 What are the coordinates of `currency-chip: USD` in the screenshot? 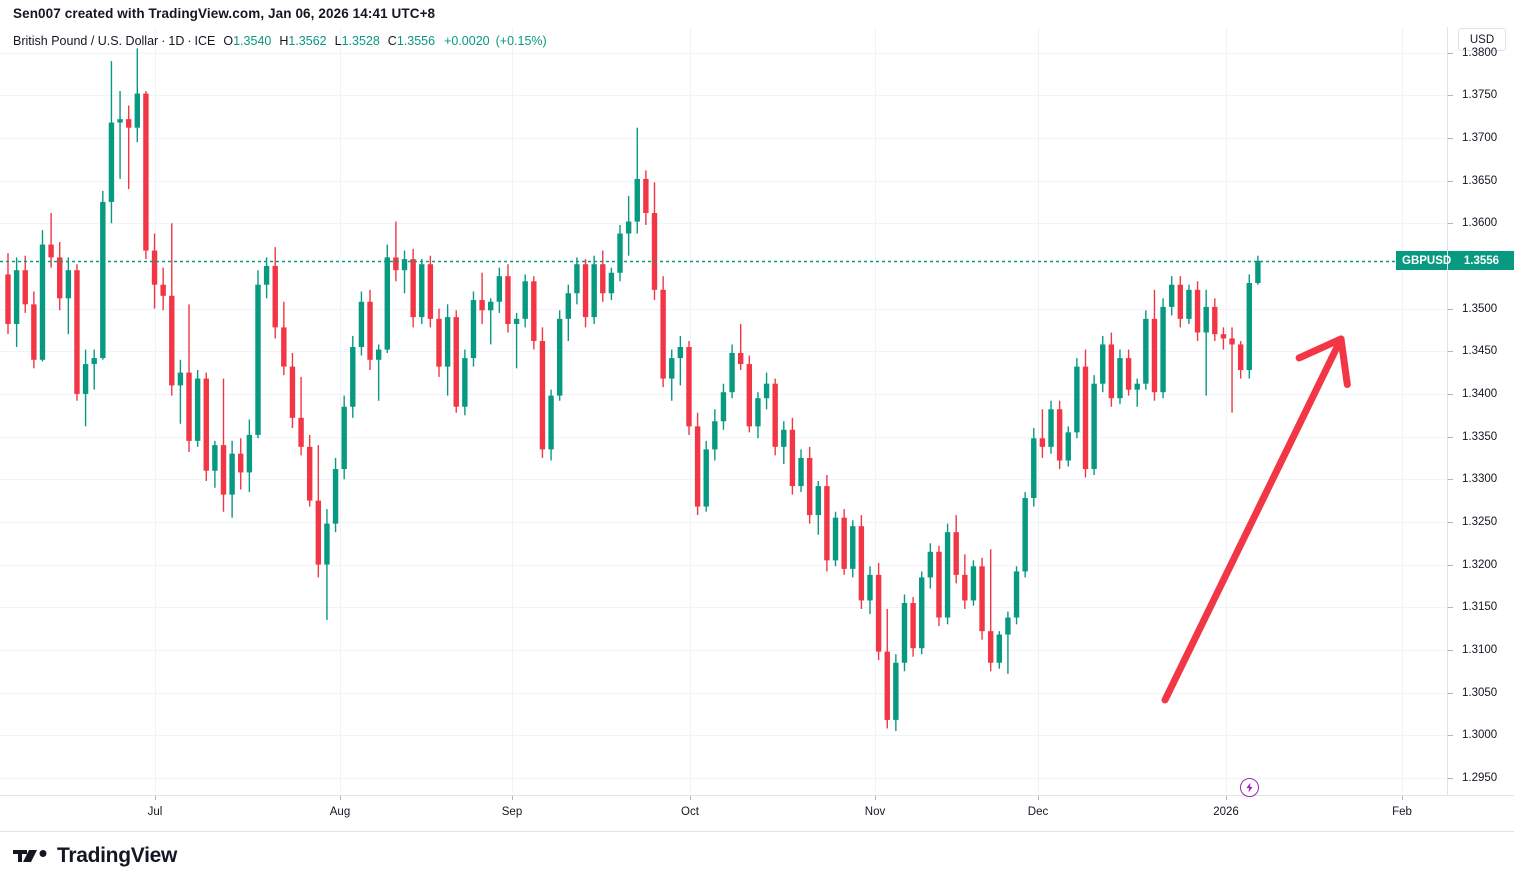 It's located at (1482, 39).